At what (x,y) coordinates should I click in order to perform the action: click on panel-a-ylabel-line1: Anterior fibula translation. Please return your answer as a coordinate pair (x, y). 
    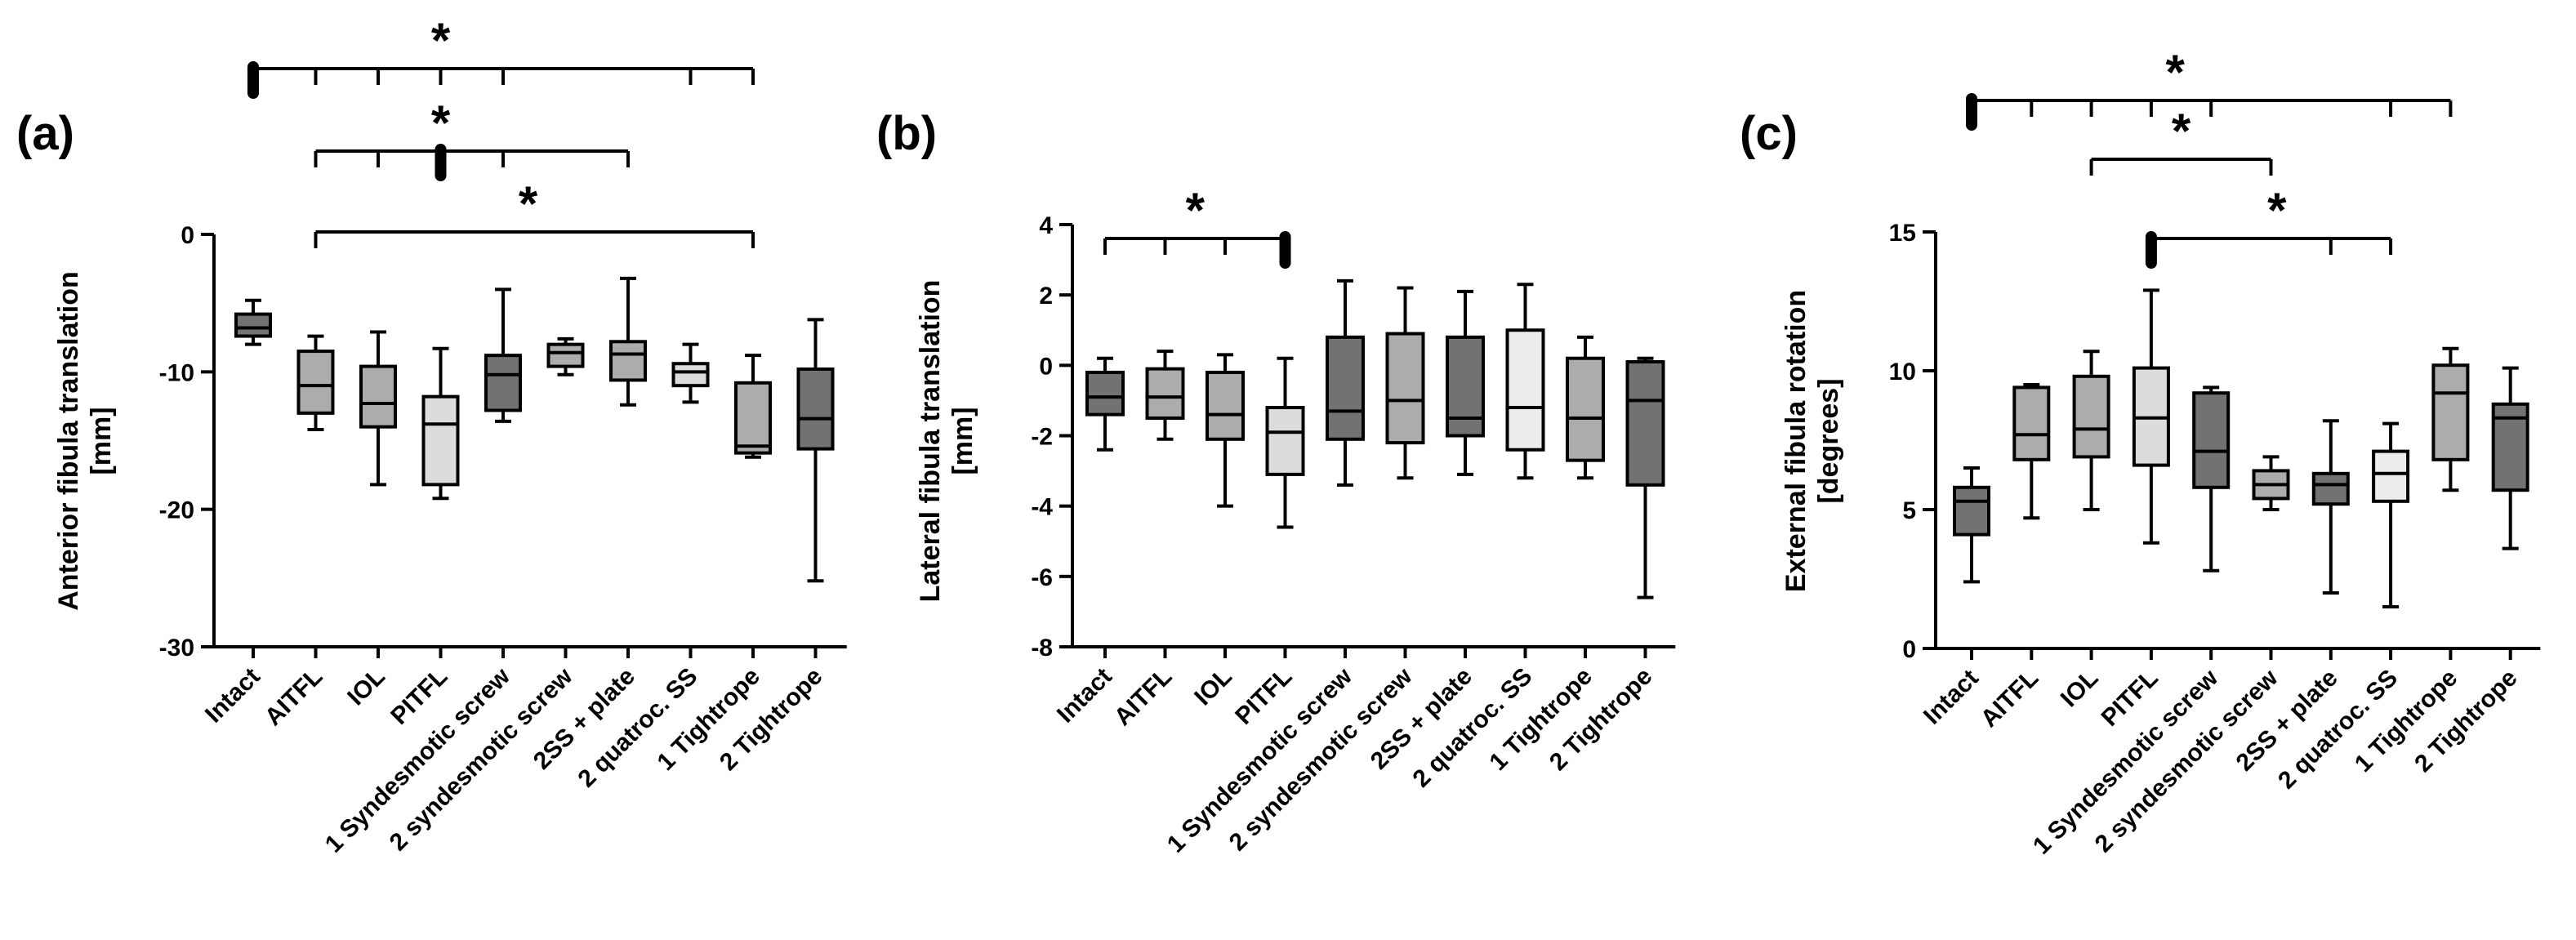
    Looking at the image, I should click on (68, 441).